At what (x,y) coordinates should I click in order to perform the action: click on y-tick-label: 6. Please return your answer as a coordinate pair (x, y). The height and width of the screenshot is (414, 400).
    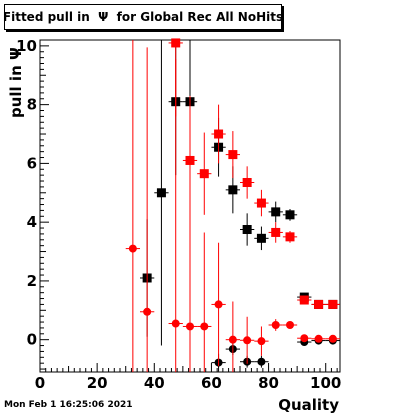
    Looking at the image, I should click on (32, 163).